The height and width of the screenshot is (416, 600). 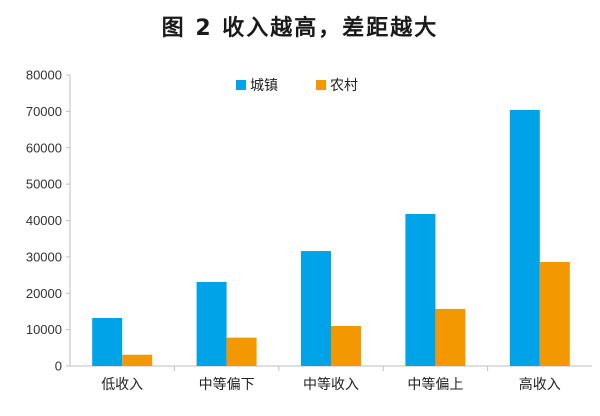 I want to click on y-tick-label: 60000, so click(x=44, y=147).